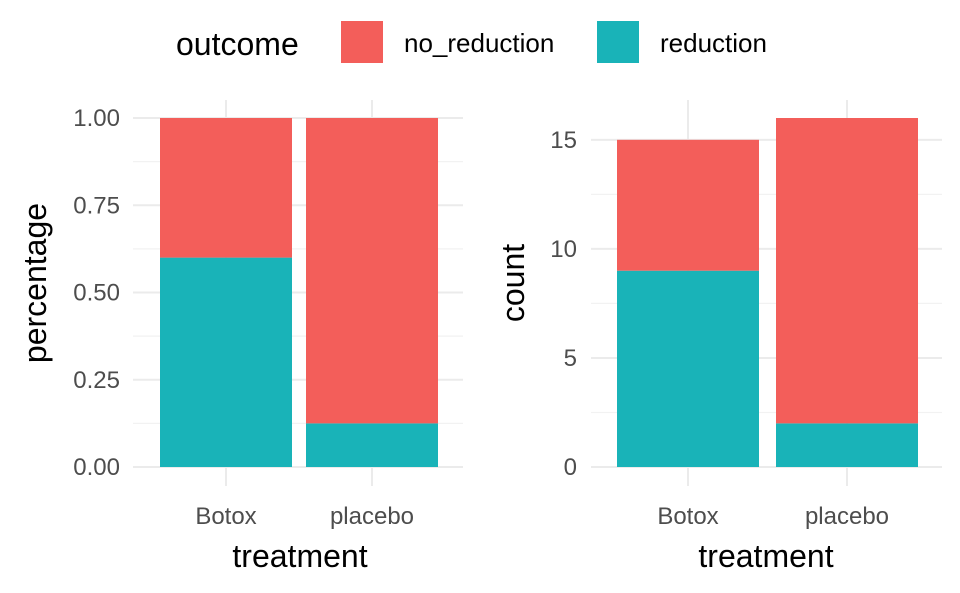 This screenshot has width=960, height=593. Describe the element at coordinates (570, 358) in the screenshot. I see `y-tick-label: 5` at that location.